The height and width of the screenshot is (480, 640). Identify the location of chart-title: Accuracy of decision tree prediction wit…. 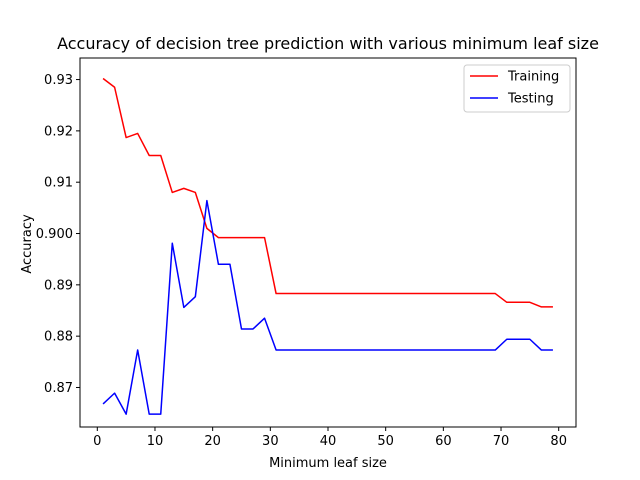
(328, 43).